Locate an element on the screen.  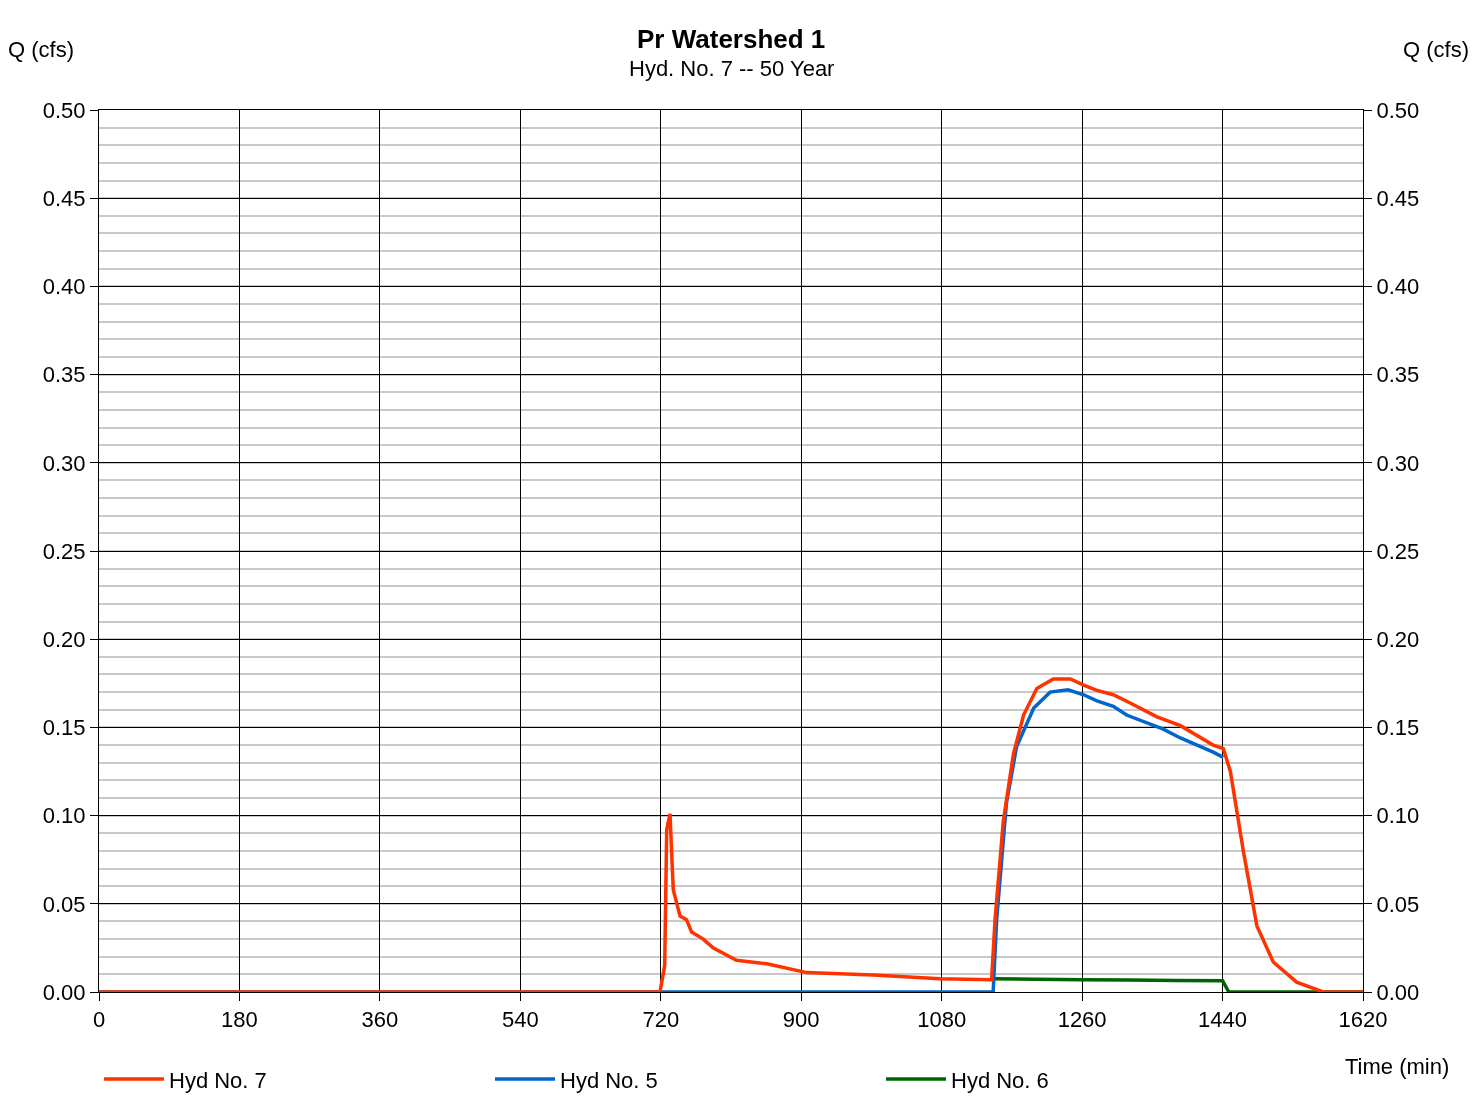
legend-label: Hyd No. 7 is located at coordinates (218, 1080).